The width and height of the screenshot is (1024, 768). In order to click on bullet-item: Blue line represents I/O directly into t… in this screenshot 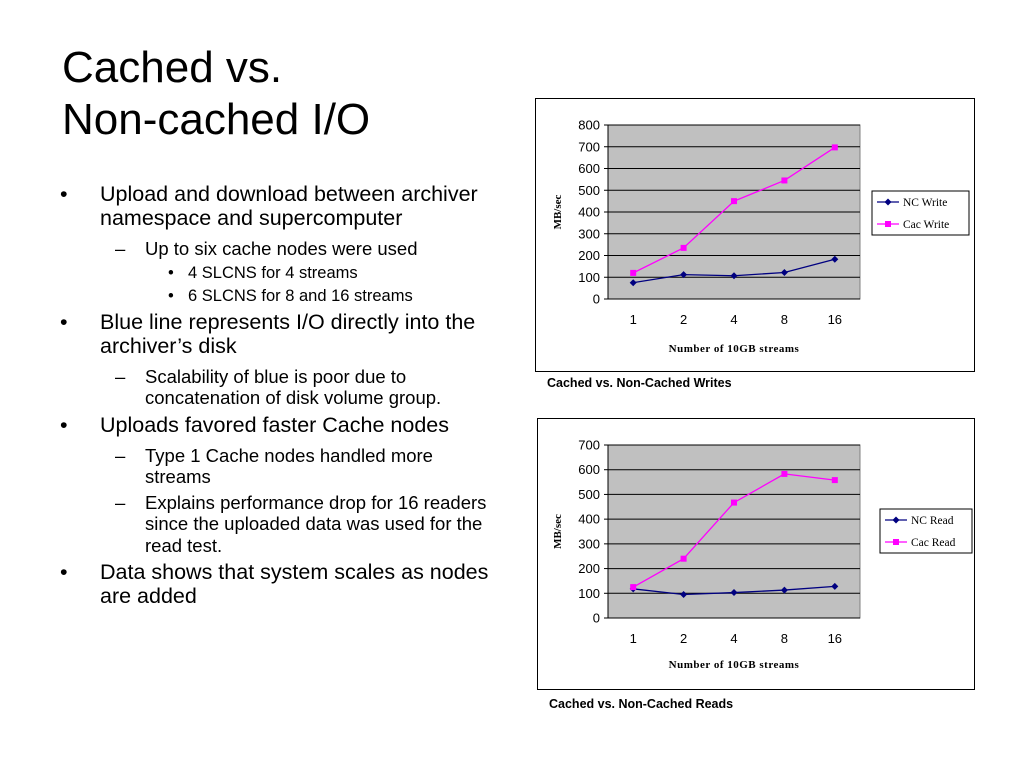, I will do `click(280, 334)`.